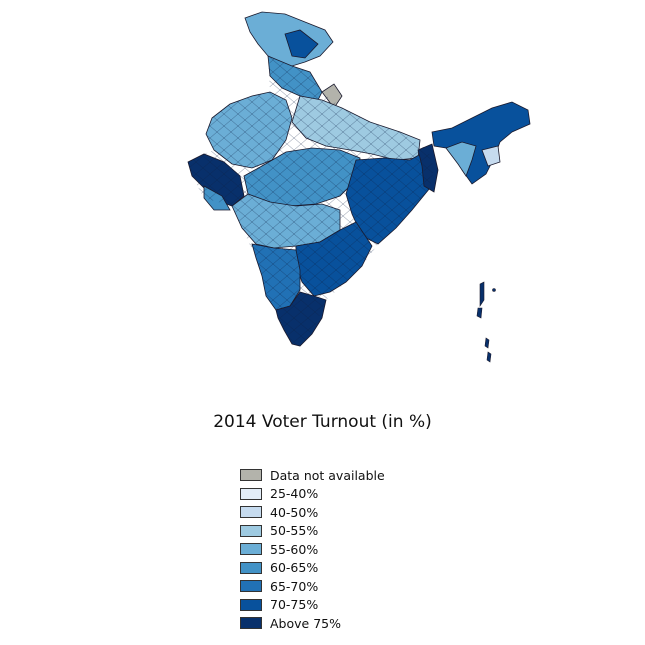 The image size is (645, 645). Describe the element at coordinates (294, 605) in the screenshot. I see `legend-label: 70-75%` at that location.